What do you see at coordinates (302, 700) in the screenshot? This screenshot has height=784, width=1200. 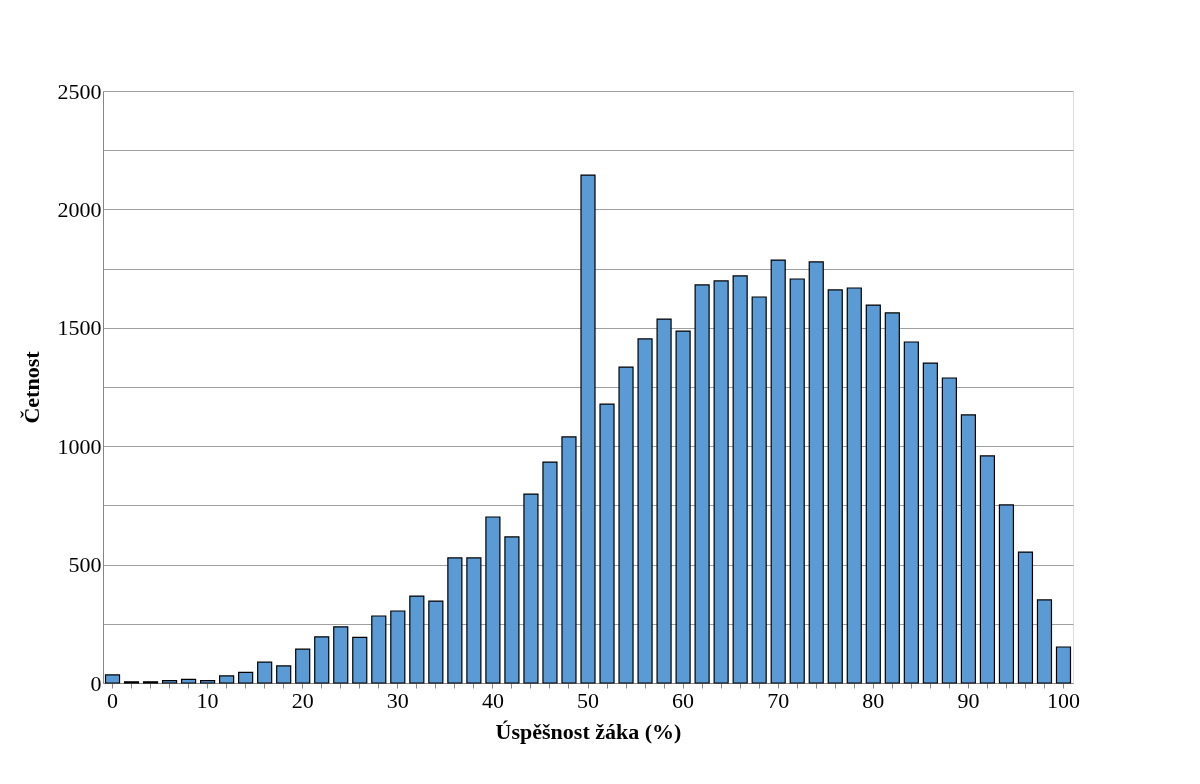 I see `x-tick-label: 20` at bounding box center [302, 700].